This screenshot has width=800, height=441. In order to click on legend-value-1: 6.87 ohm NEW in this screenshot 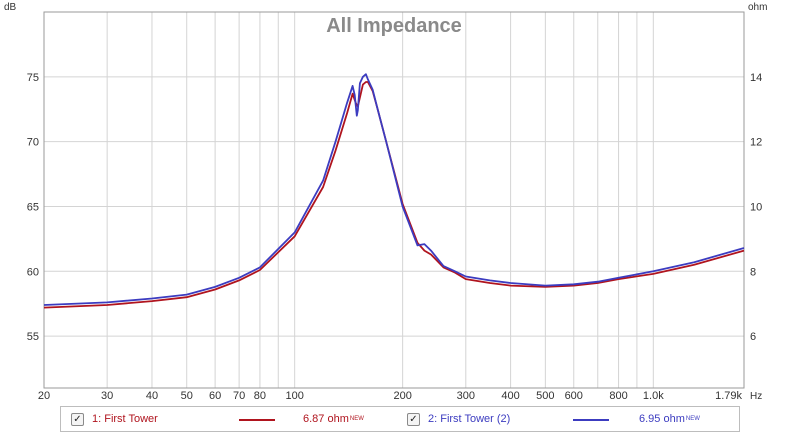, I will do `click(333, 419)`.